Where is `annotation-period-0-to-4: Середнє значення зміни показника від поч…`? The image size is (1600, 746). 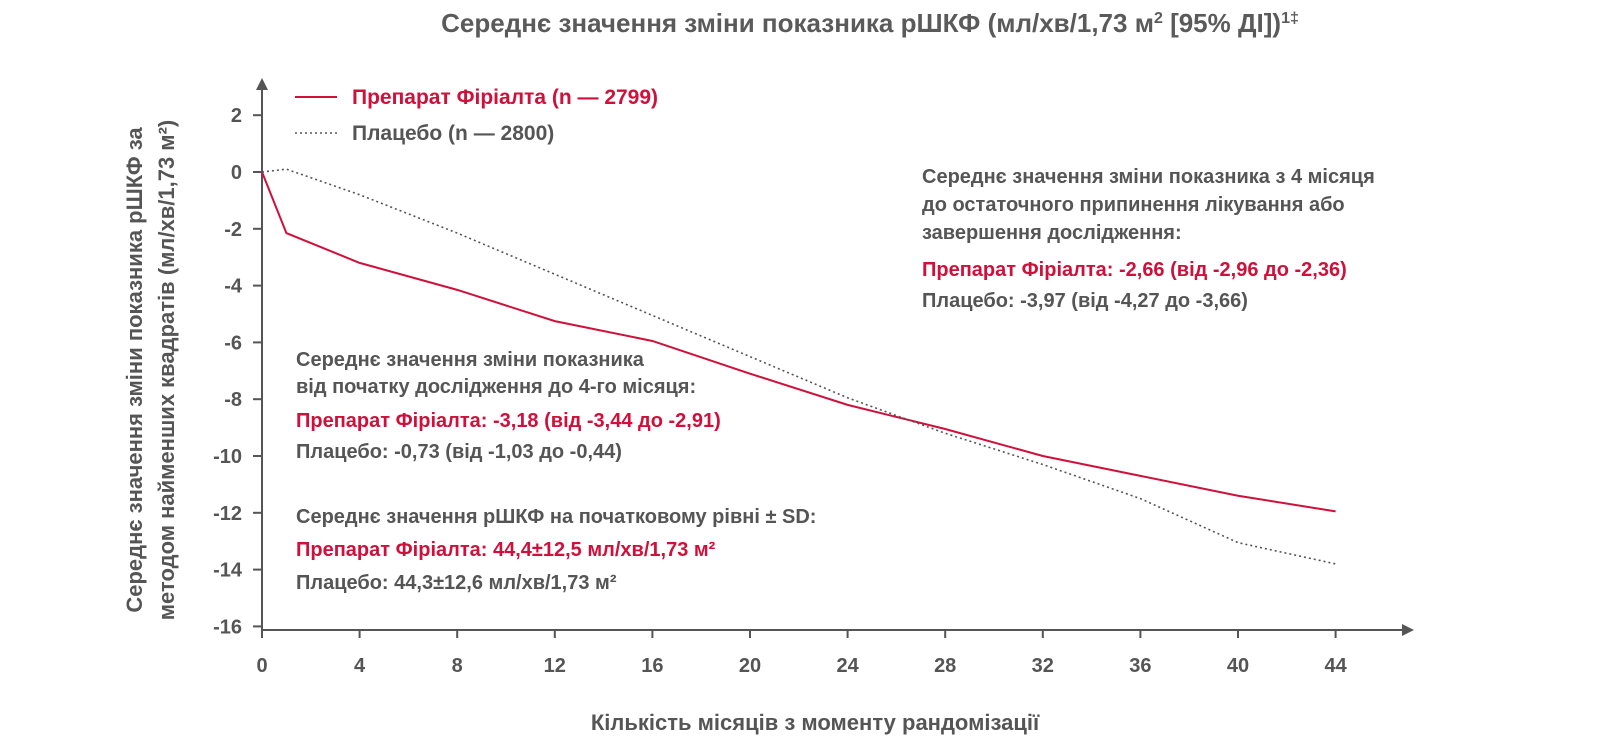
annotation-period-0-to-4: Середнє значення зміни показника від поч… is located at coordinates (508, 406).